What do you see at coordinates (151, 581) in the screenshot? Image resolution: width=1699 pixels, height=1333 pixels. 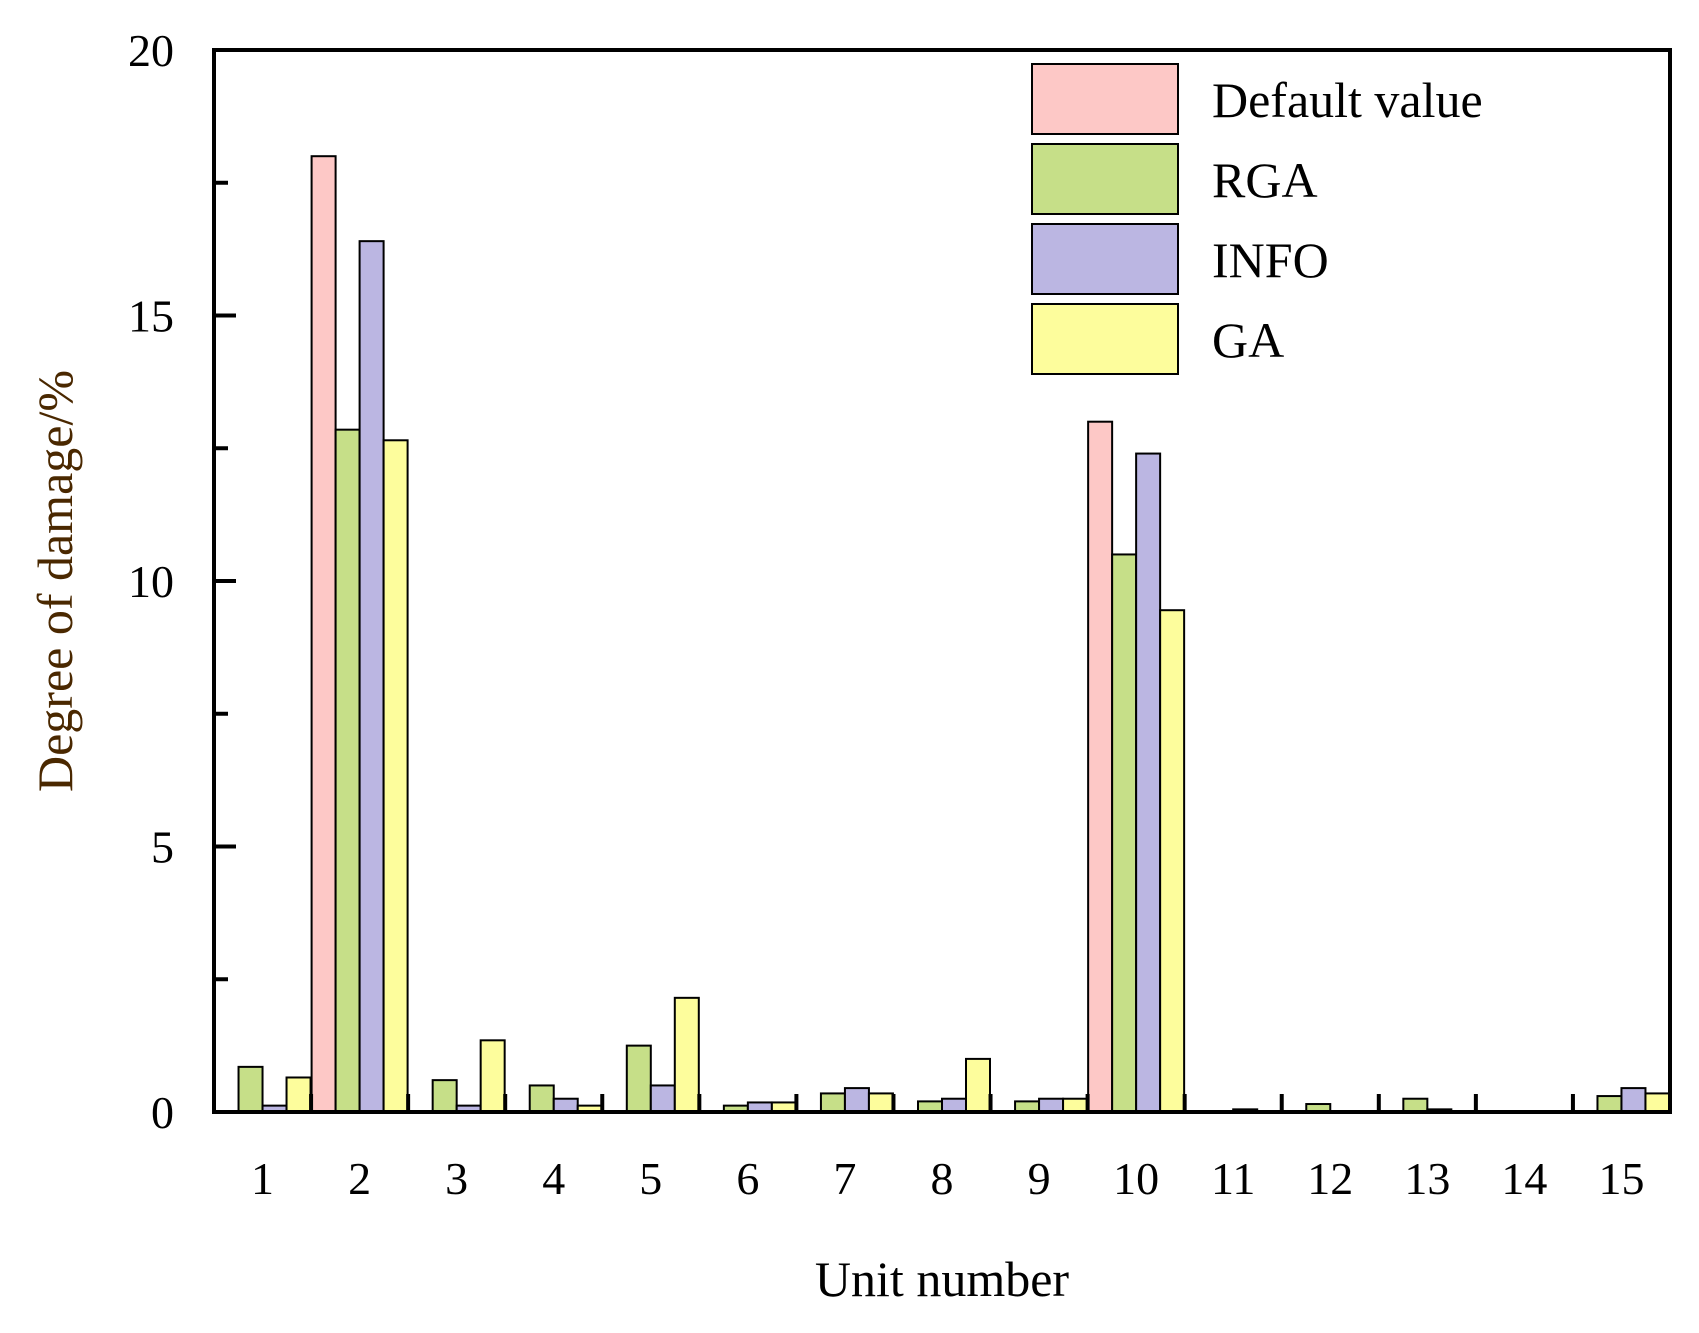 I see `y-tick-label: 10` at bounding box center [151, 581].